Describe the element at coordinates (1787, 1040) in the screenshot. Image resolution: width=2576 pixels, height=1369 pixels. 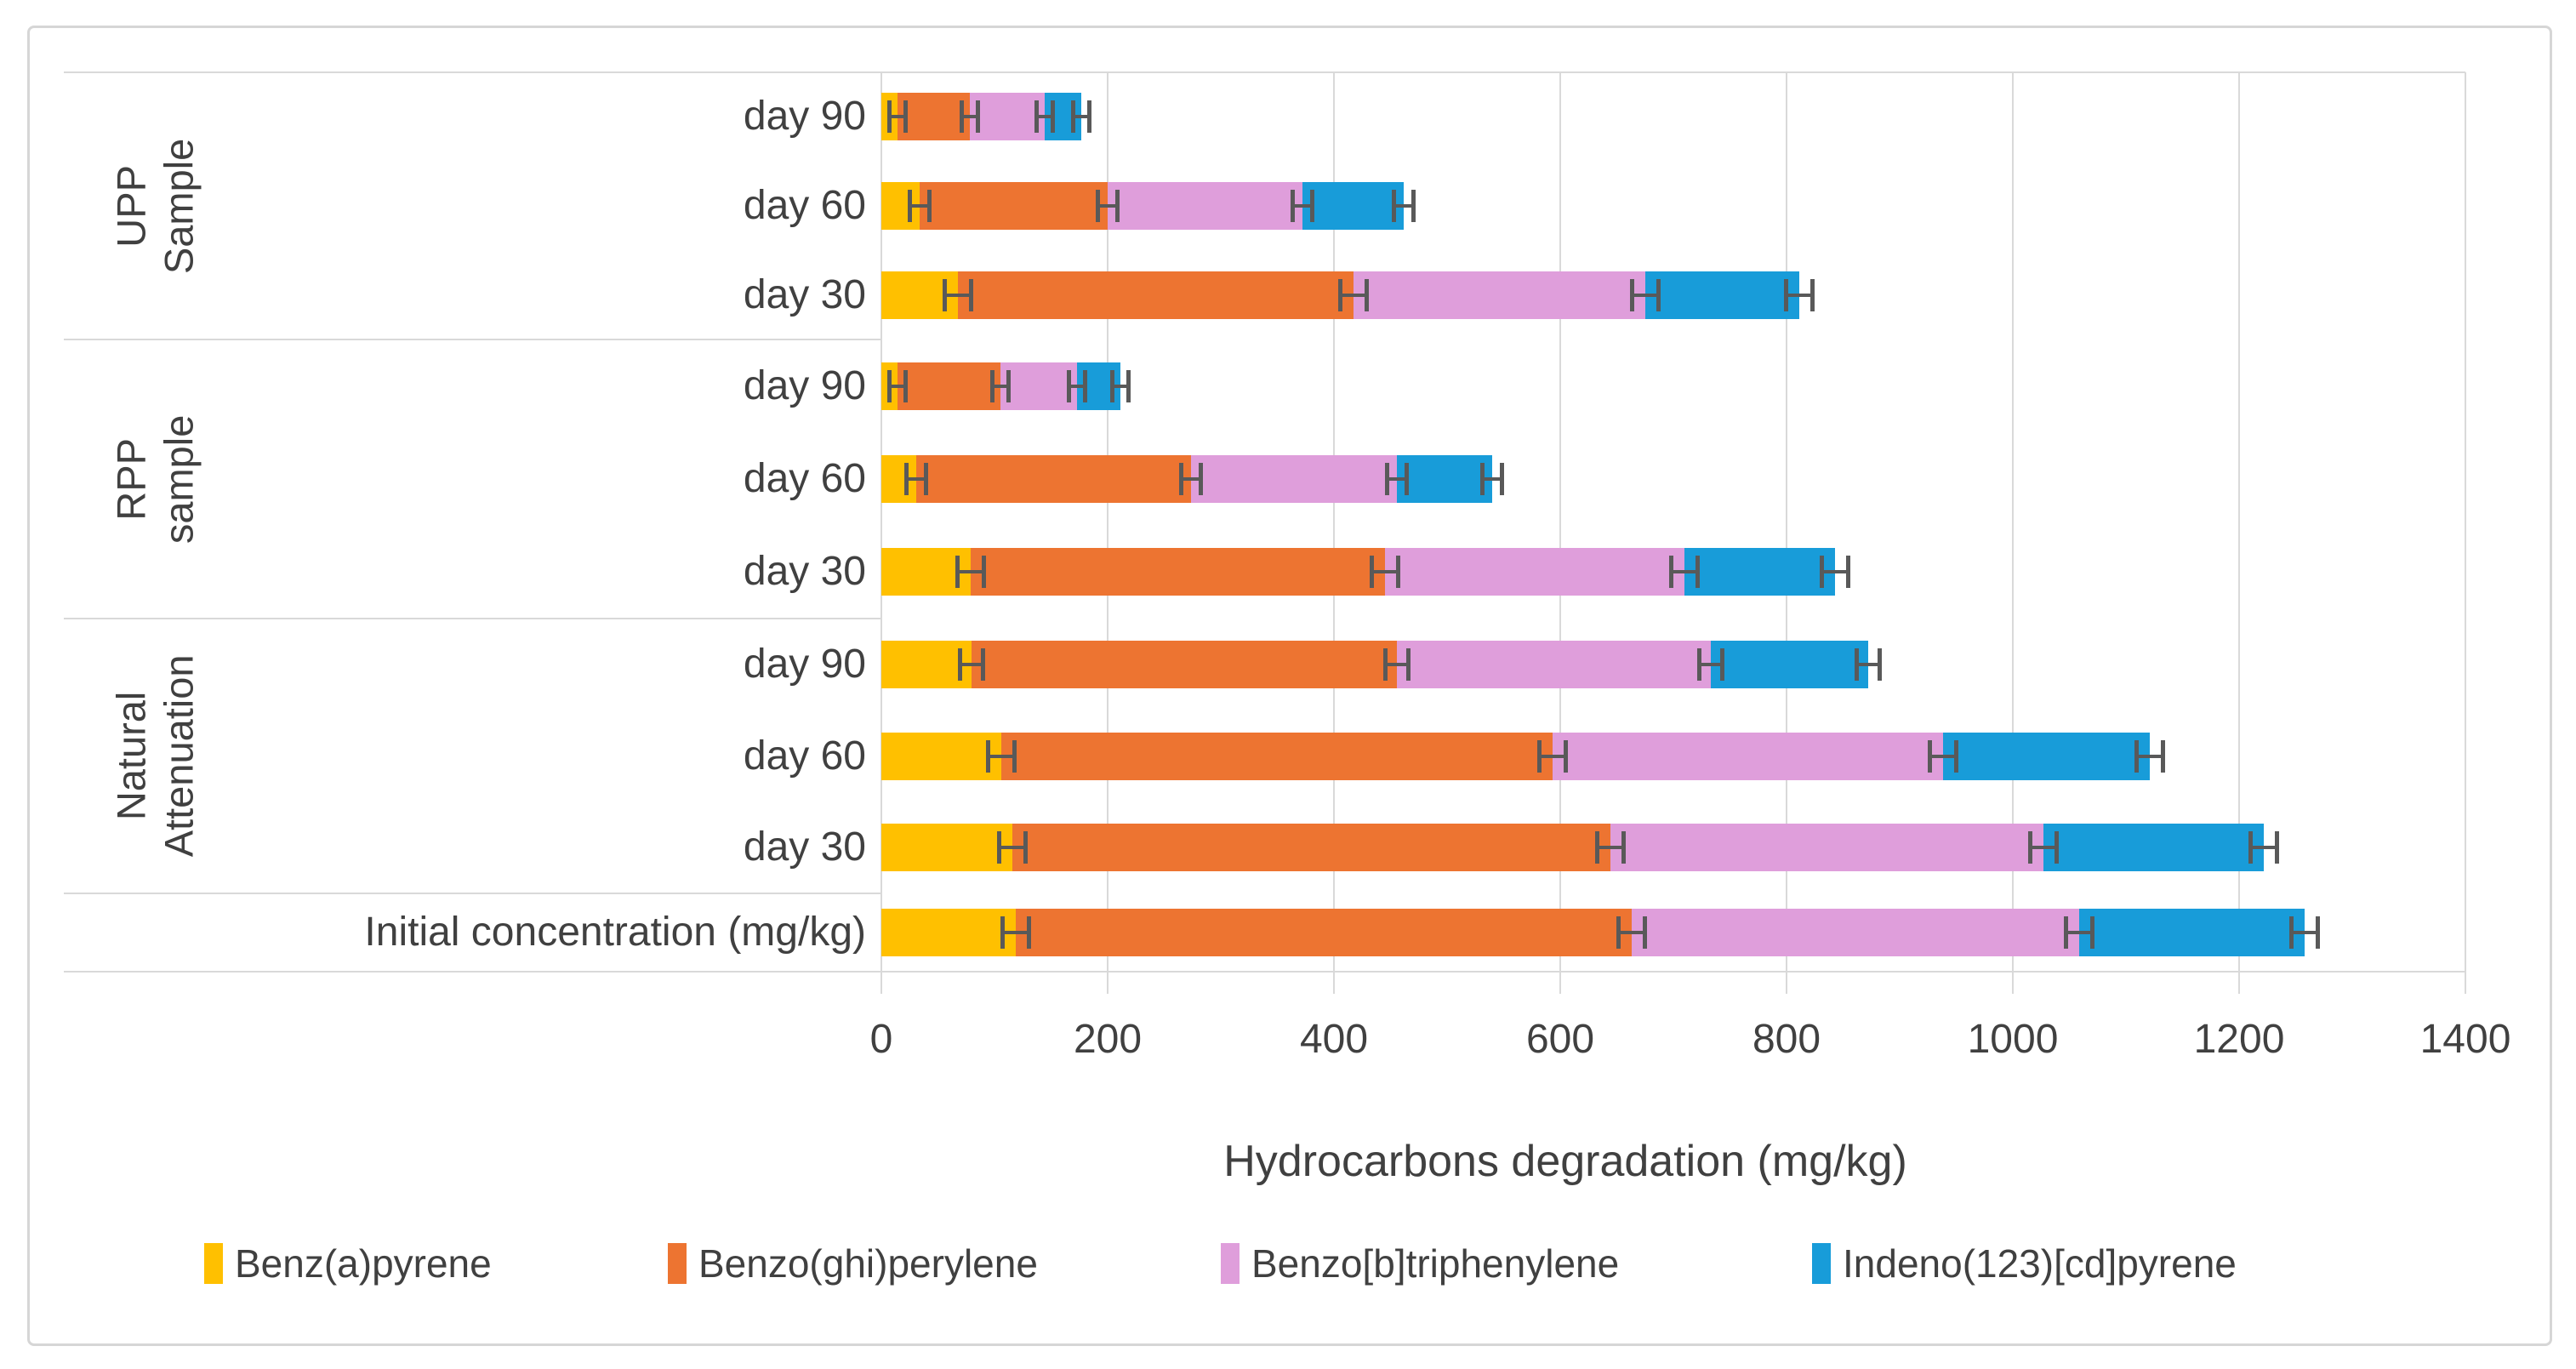
I see `x-tick-label: 800` at that location.